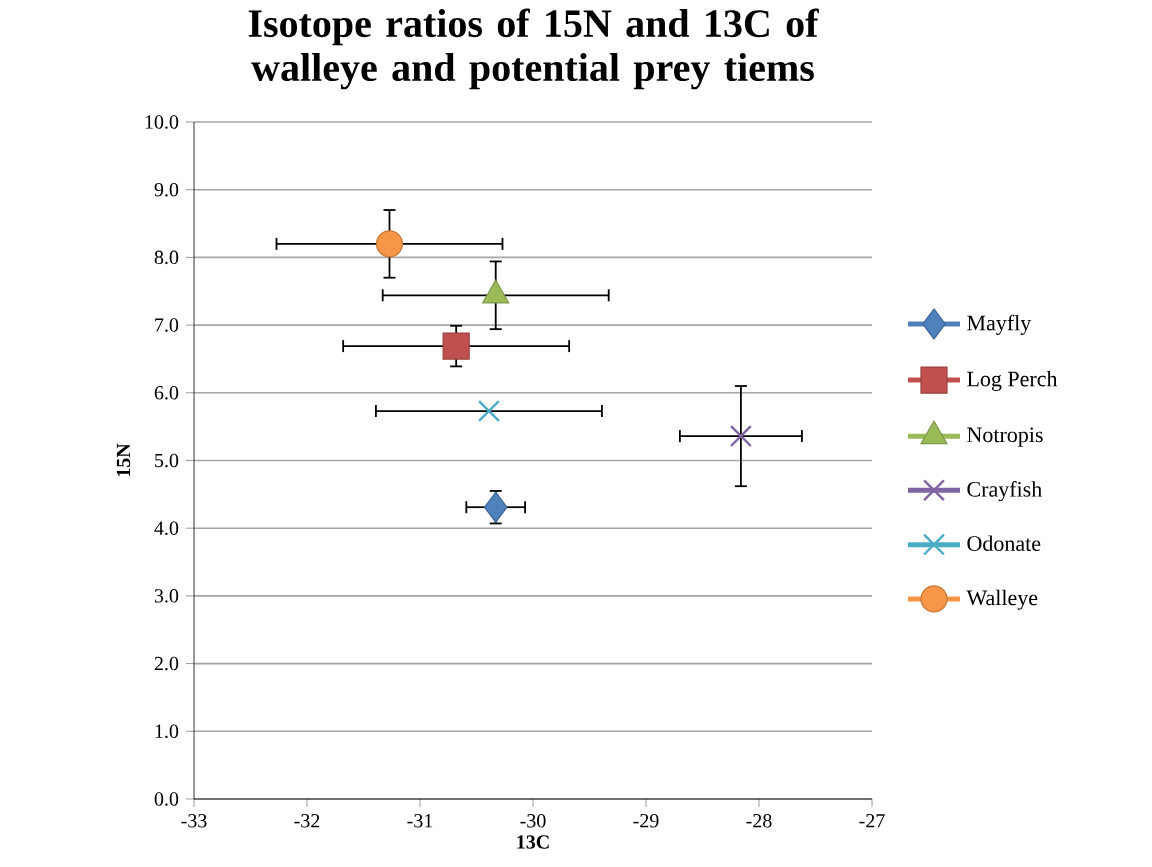 This screenshot has height=867, width=1152. What do you see at coordinates (646, 821) in the screenshot?
I see `x-tick-label: -29` at bounding box center [646, 821].